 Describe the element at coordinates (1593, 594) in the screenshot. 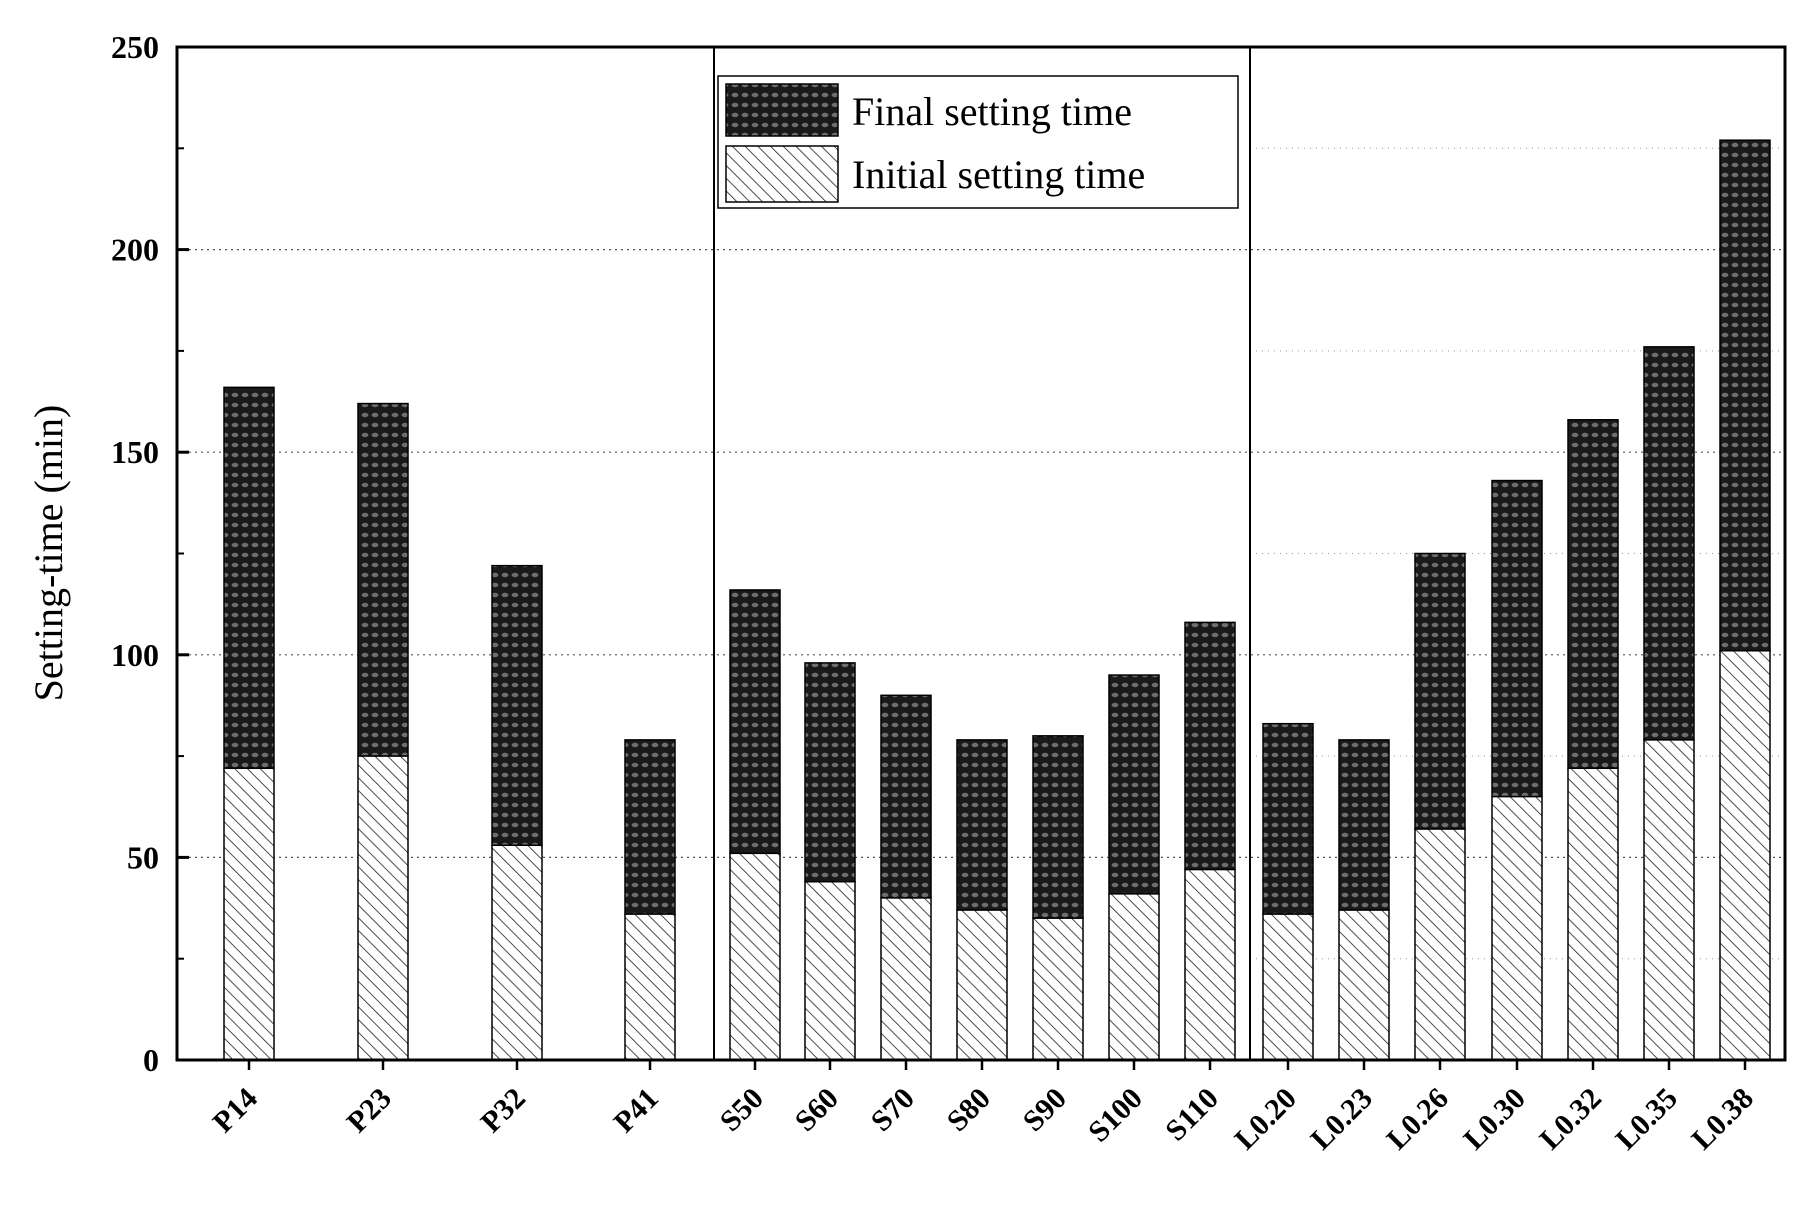

I see `bar-final-L0.32` at that location.